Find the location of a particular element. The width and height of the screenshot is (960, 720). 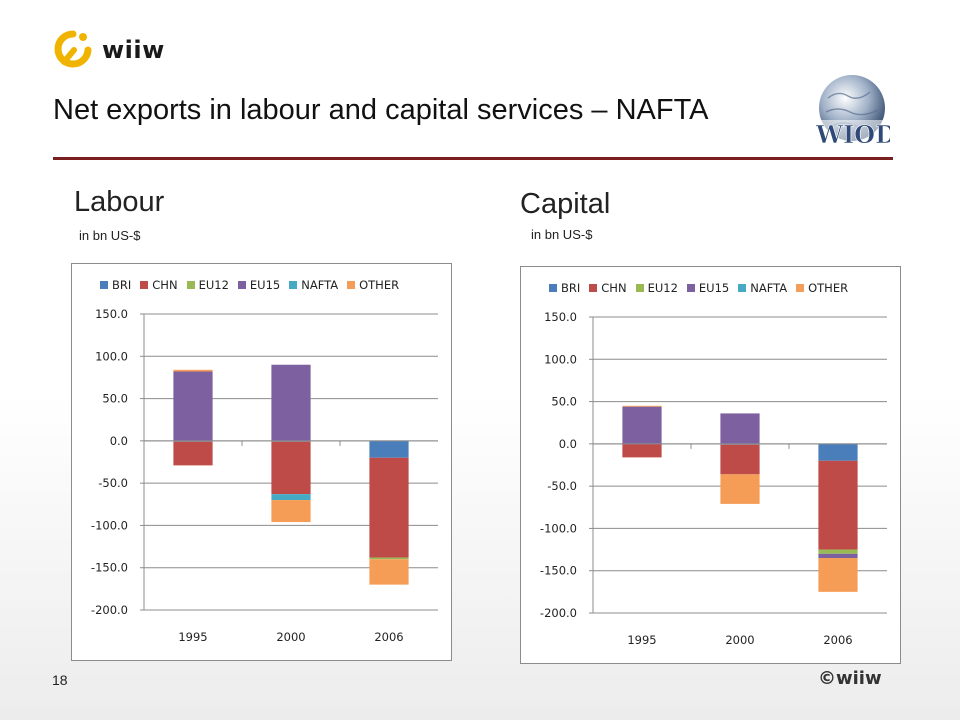

labour-ytick-label: 100.0 is located at coordinates (111, 356).